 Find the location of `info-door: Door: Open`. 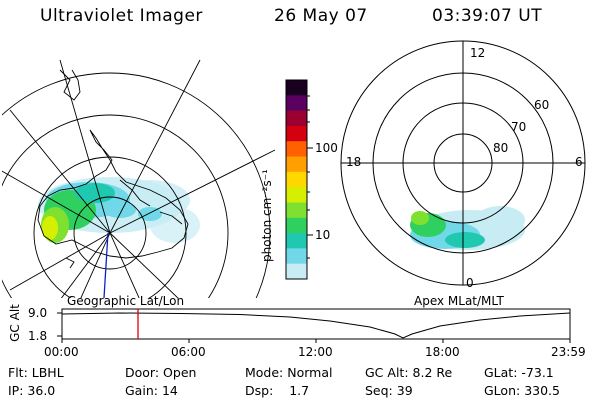

info-door: Door: Open is located at coordinates (161, 372).